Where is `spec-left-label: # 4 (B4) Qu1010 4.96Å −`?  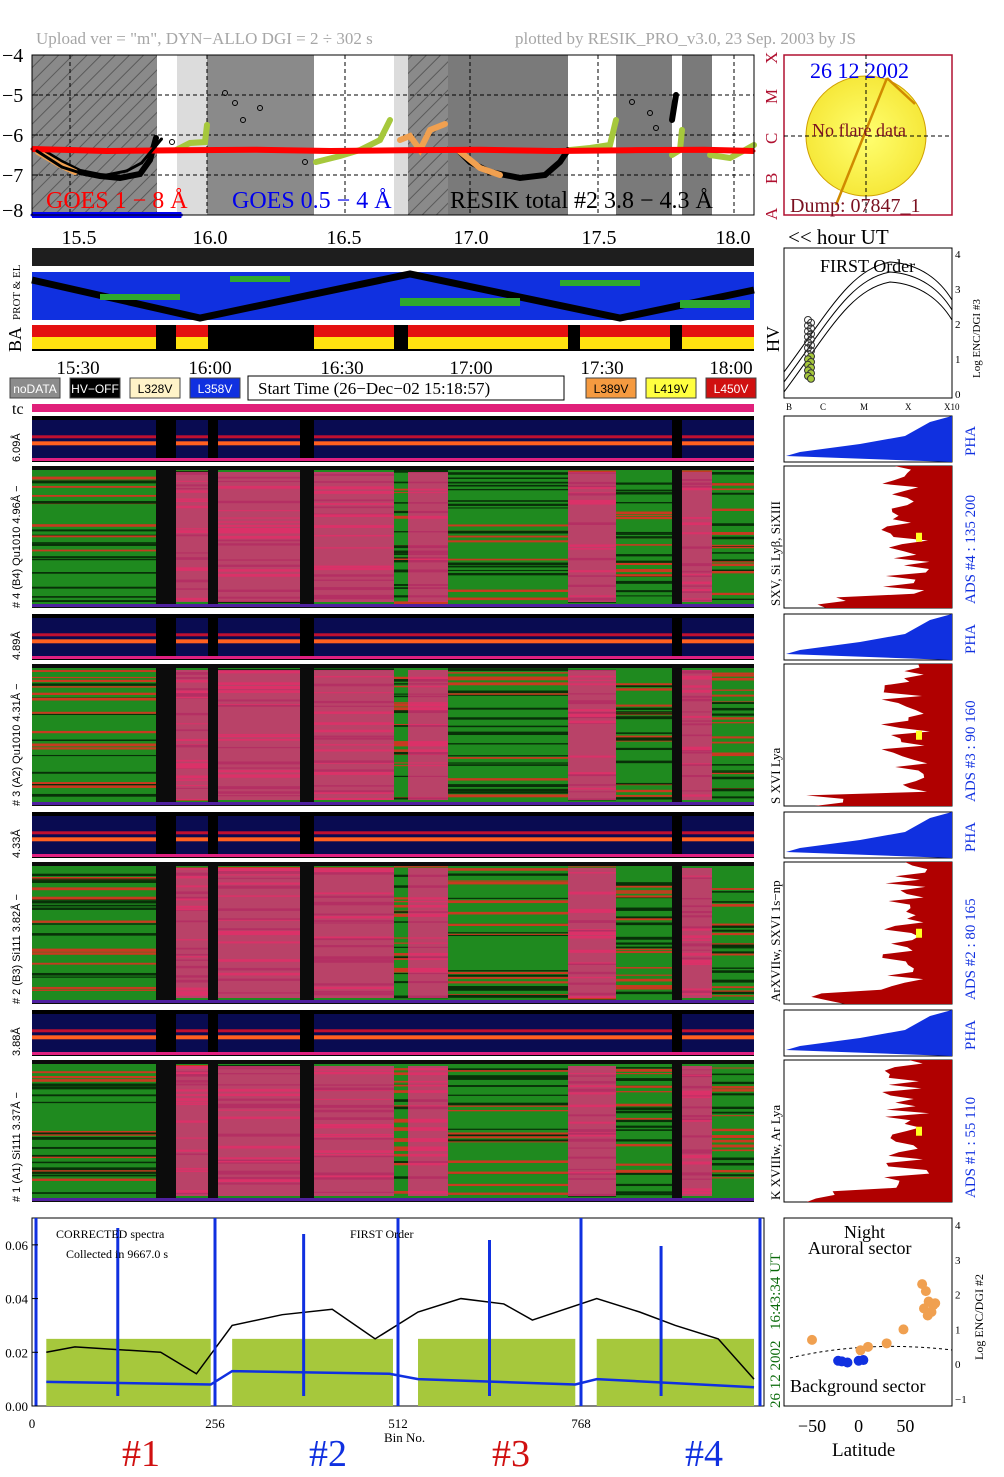 spec-left-label: # 4 (B4) Qu1010 4.96Å − is located at coordinates (16, 546).